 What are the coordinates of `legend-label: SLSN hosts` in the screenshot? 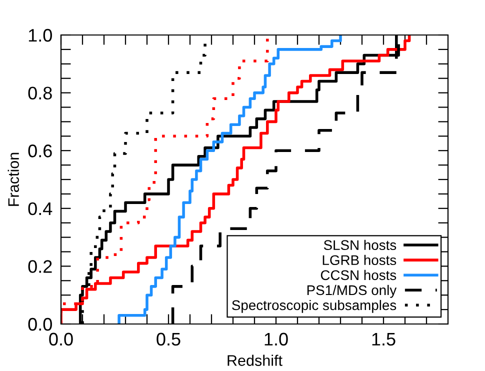 It's located at (360, 245).